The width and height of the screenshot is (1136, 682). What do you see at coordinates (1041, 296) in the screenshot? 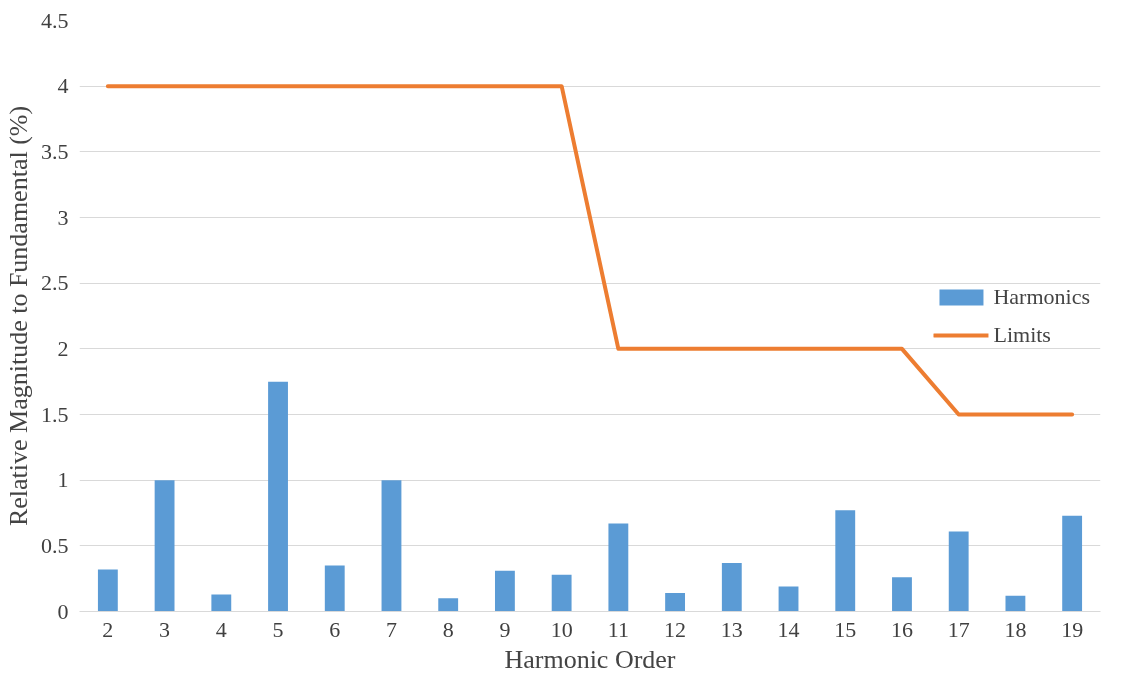
I see `legend-label: Harmonics` at bounding box center [1041, 296].